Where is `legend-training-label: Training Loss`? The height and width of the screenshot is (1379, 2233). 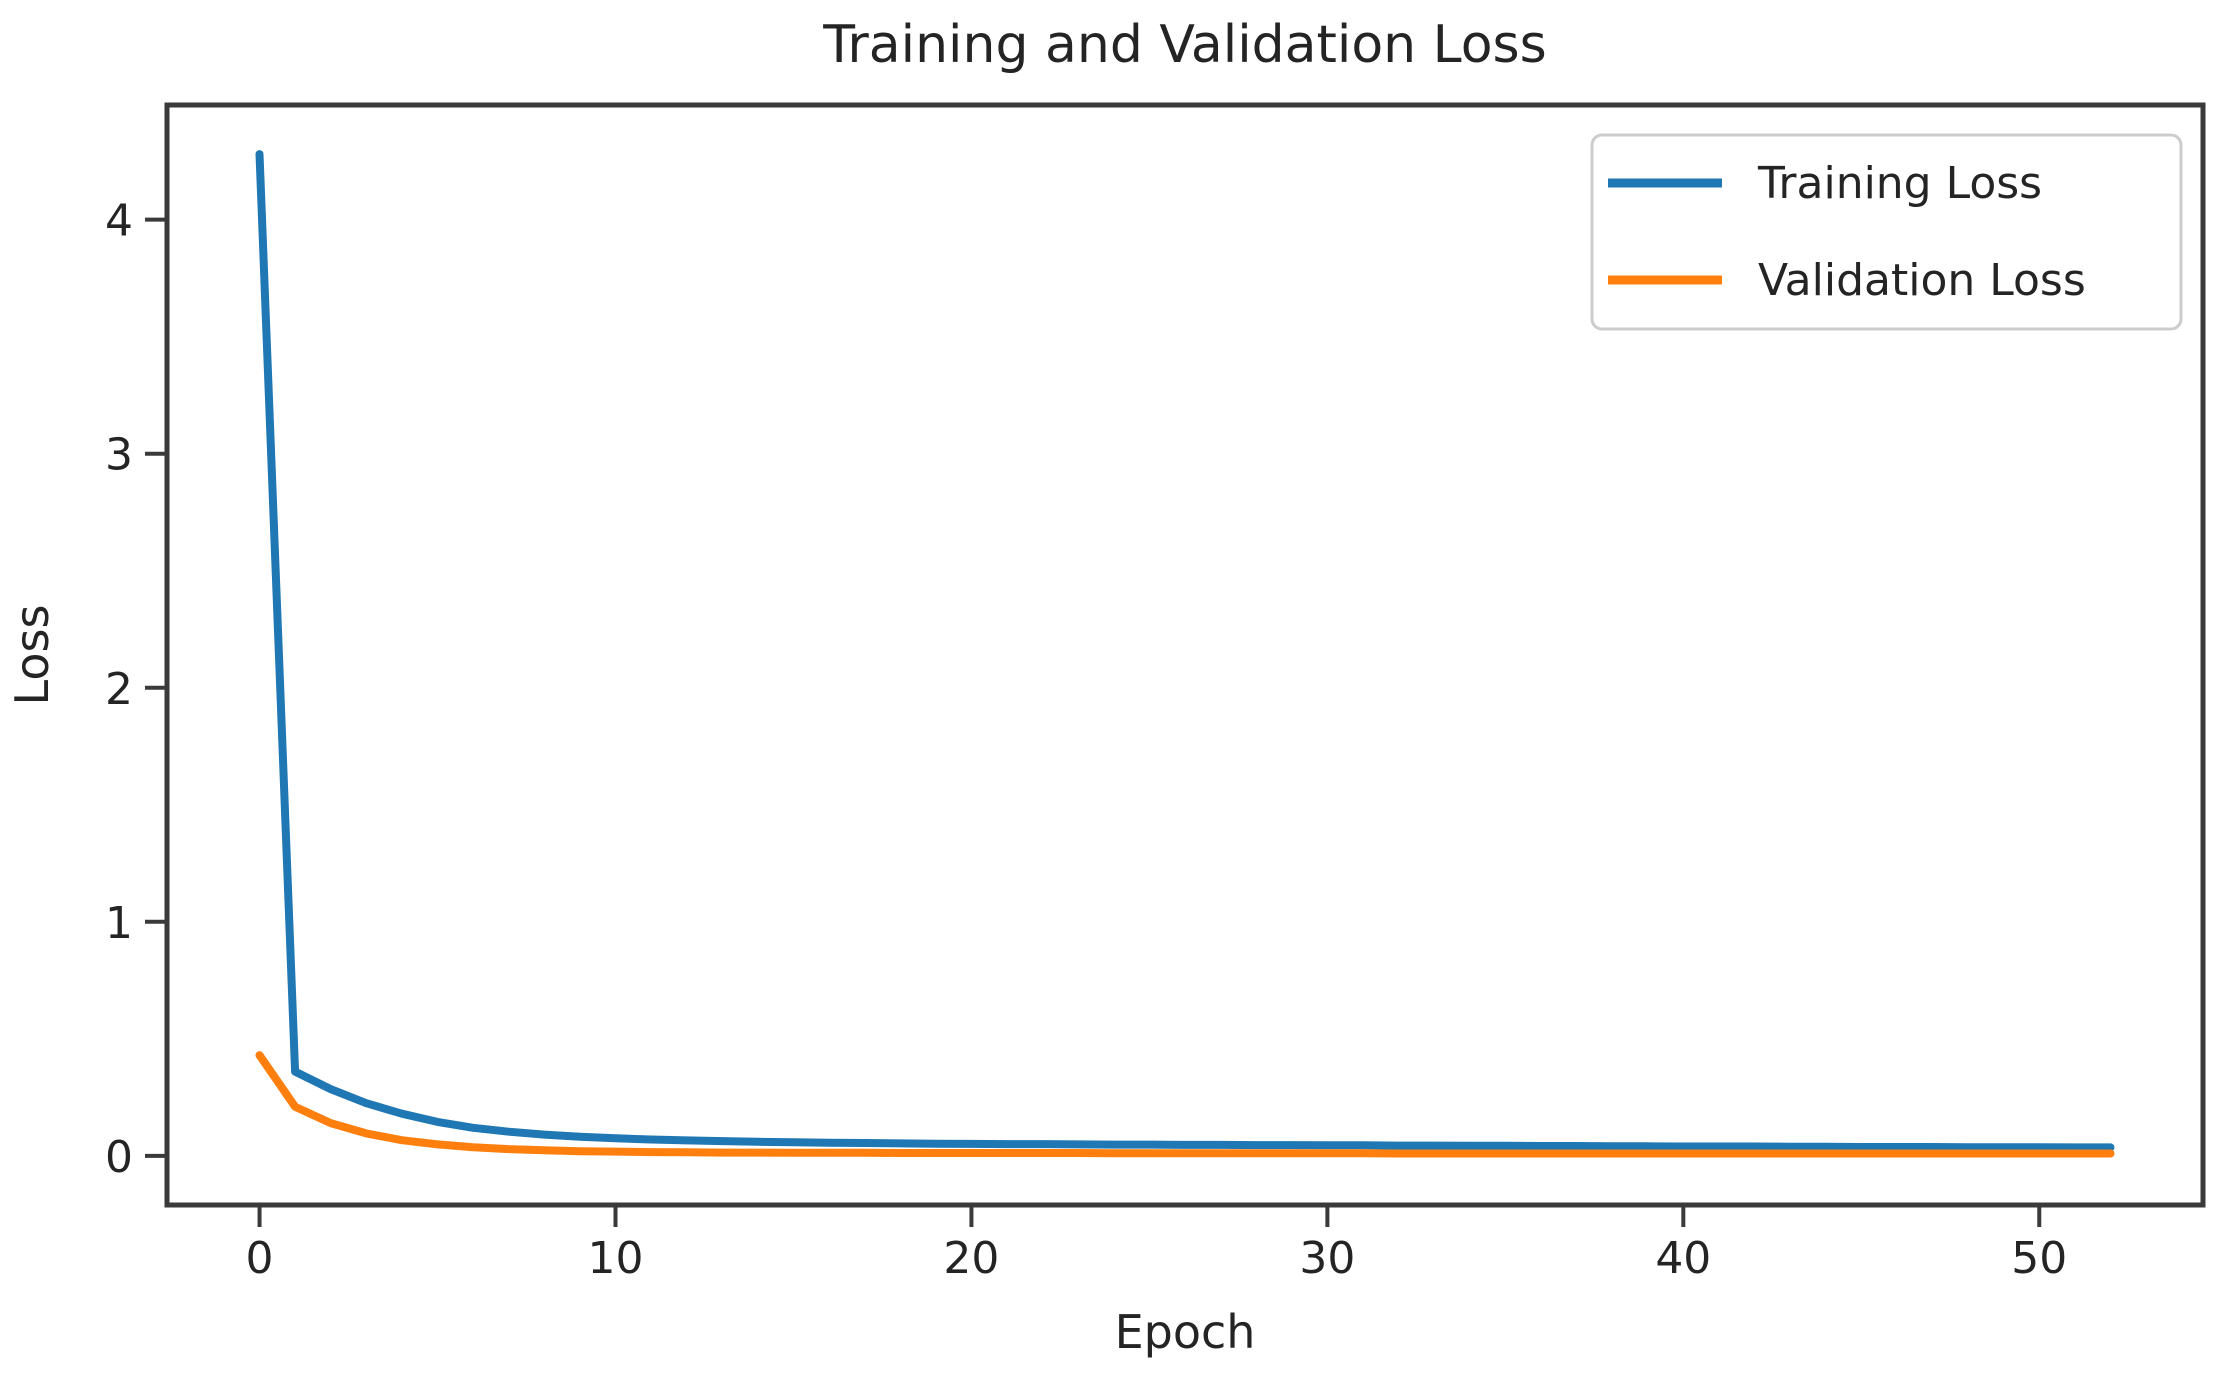
legend-training-label: Training Loss is located at coordinates (1899, 183).